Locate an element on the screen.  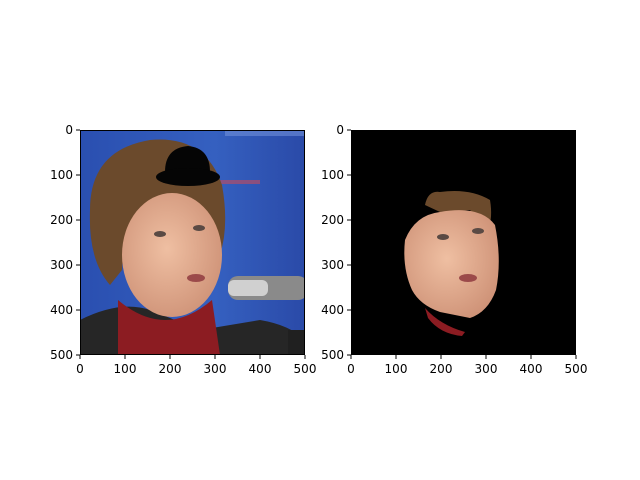
mouth-shape is located at coordinates (196, 278).